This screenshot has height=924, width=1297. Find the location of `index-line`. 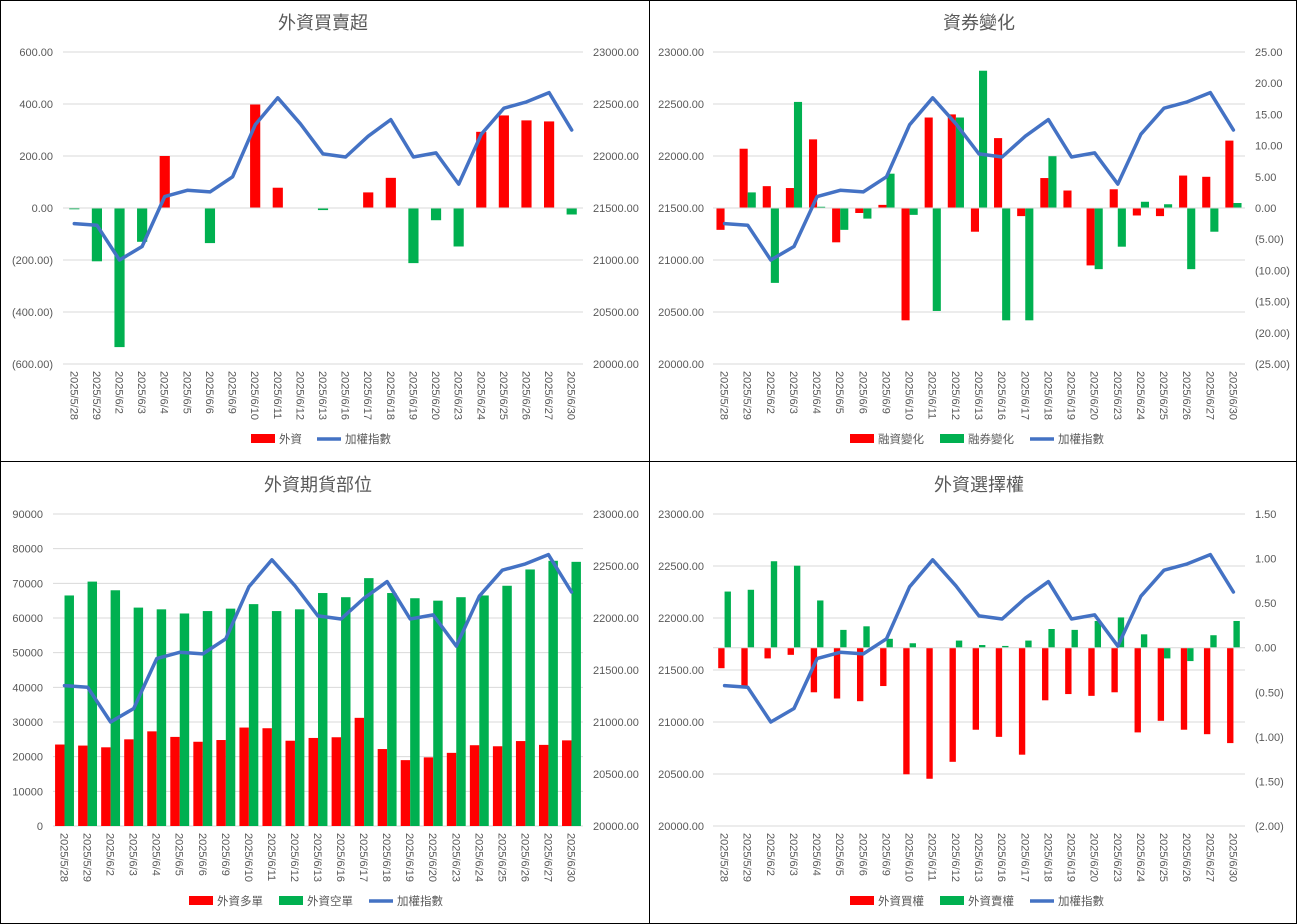

index-line is located at coordinates (979, 176).